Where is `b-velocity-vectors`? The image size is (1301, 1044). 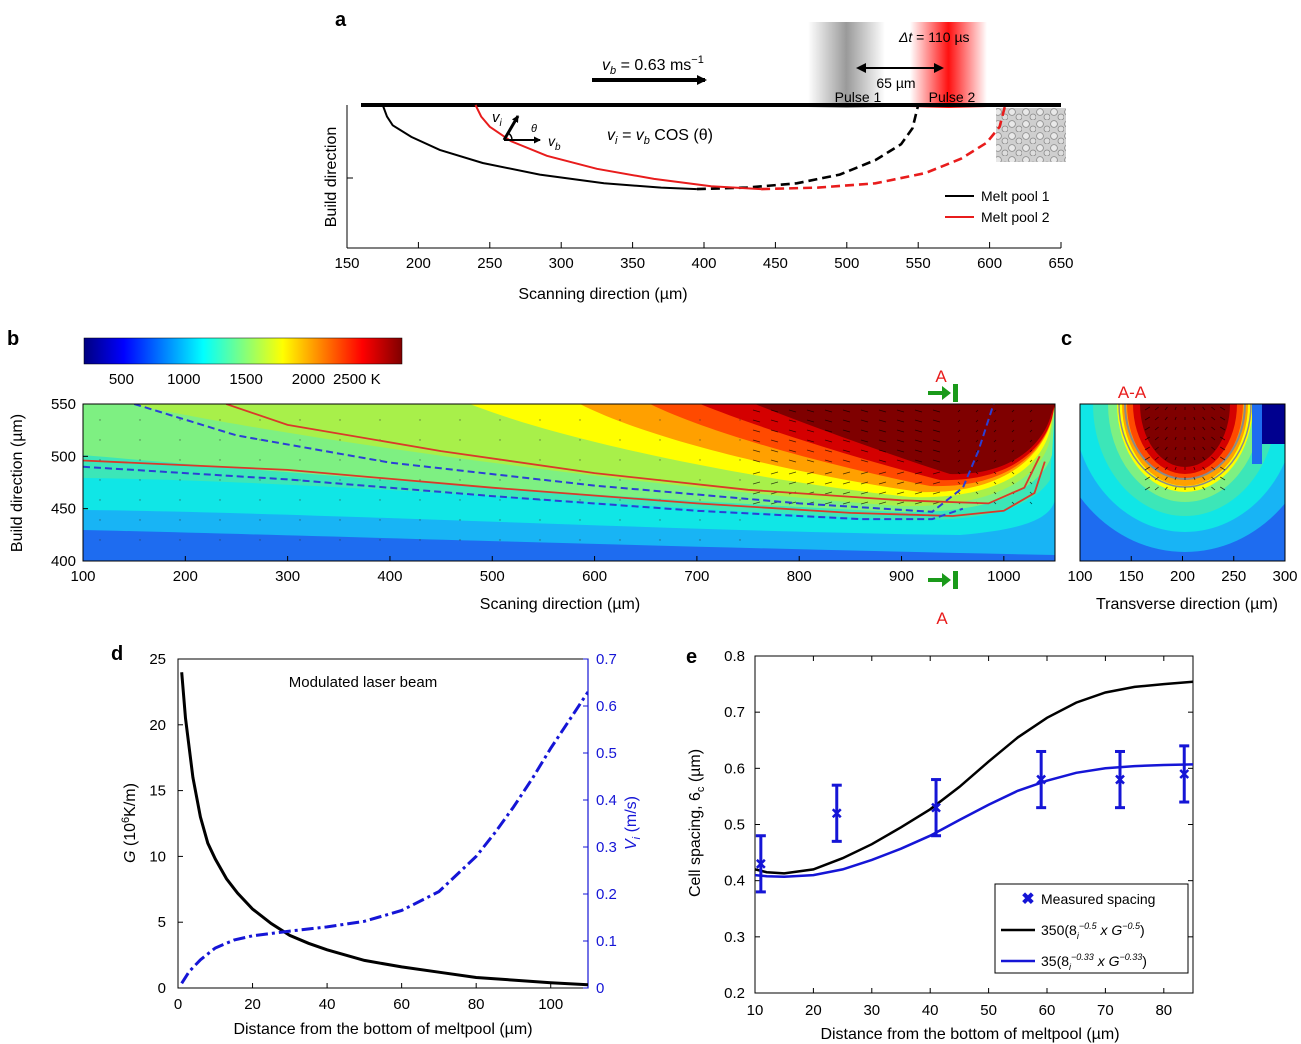
b-velocity-vectors is located at coordinates (566, 475).